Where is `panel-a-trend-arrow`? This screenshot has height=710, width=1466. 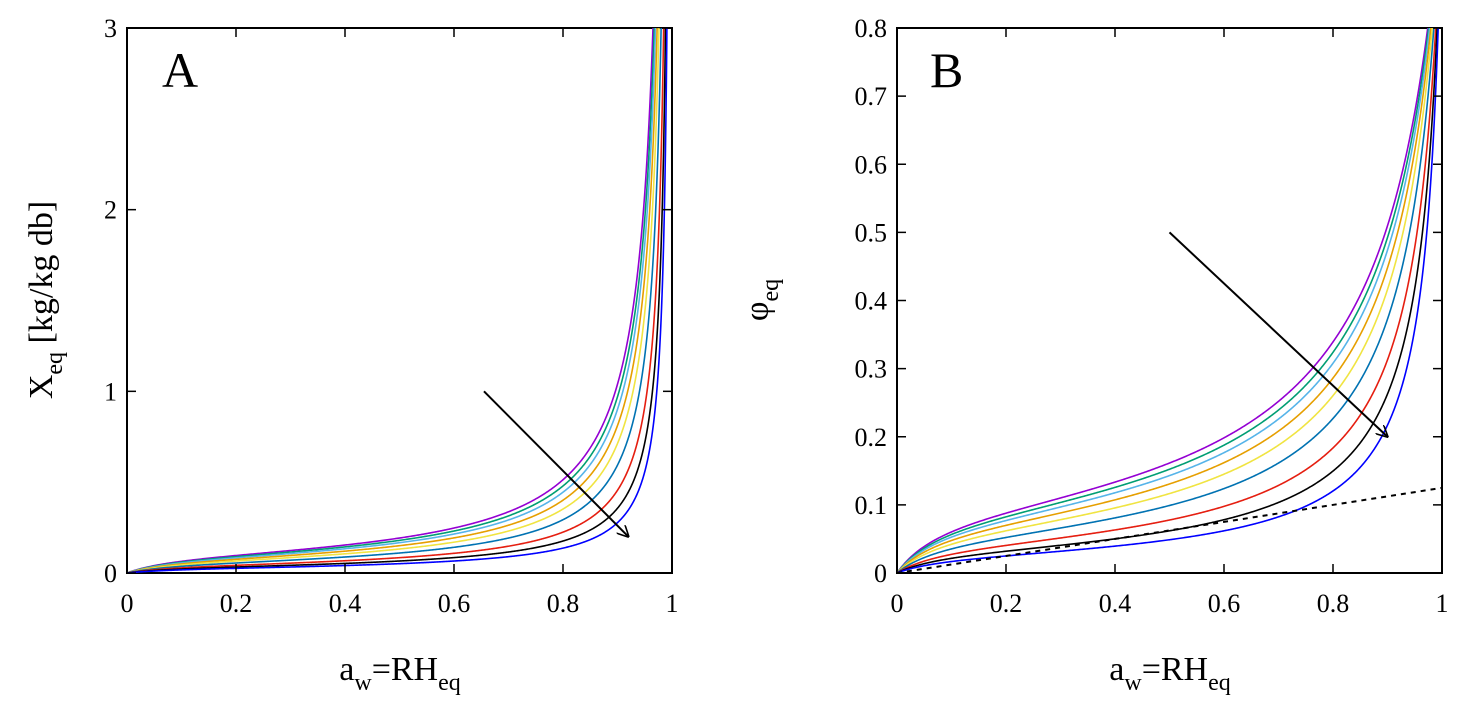 panel-a-trend-arrow is located at coordinates (555, 463).